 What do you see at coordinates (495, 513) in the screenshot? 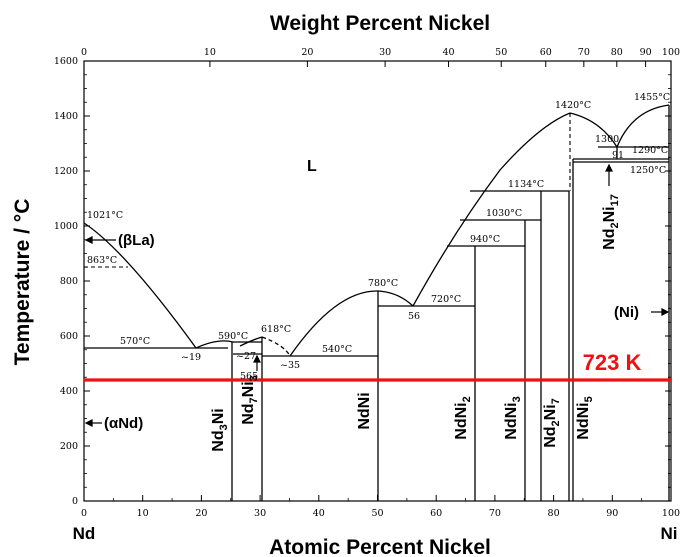
I see `x-tick-label: 70` at bounding box center [495, 513].